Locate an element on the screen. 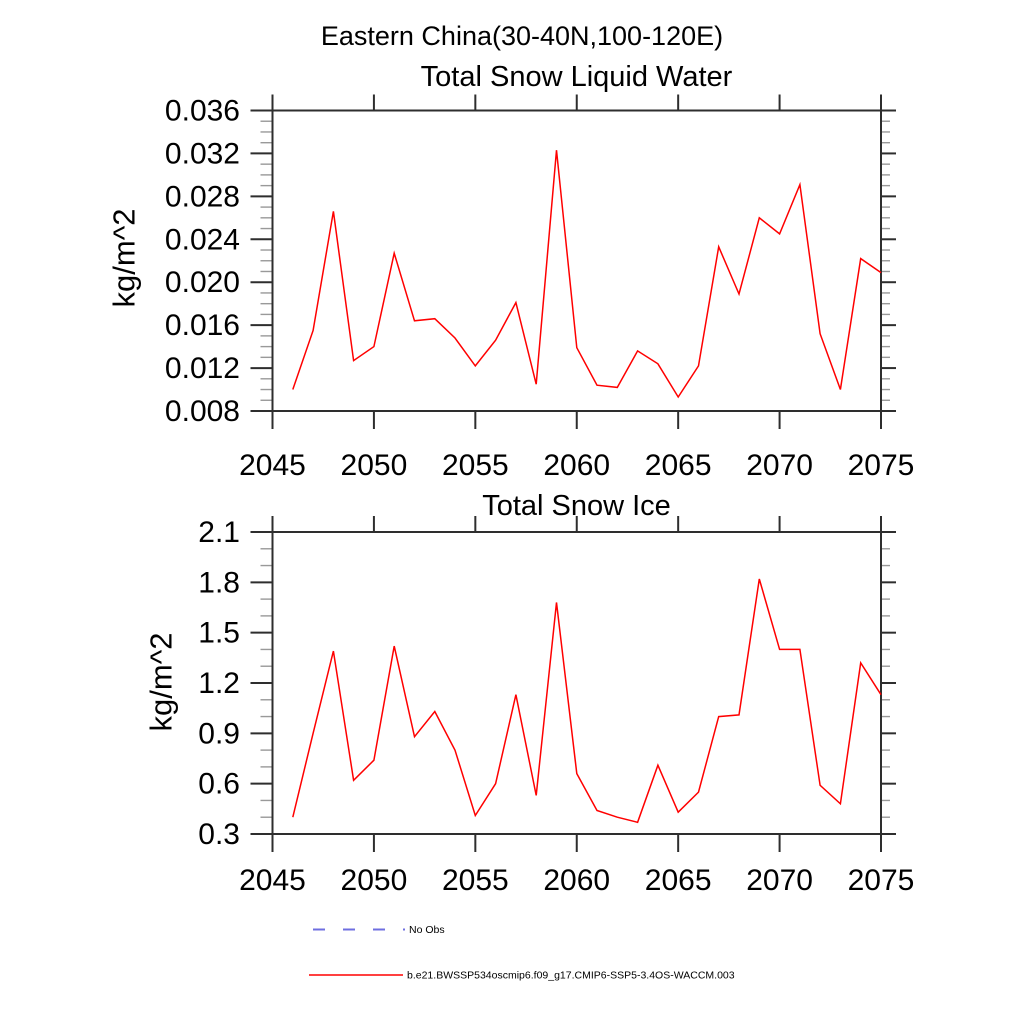  y-tick-label: 0.6 is located at coordinates (219, 784).